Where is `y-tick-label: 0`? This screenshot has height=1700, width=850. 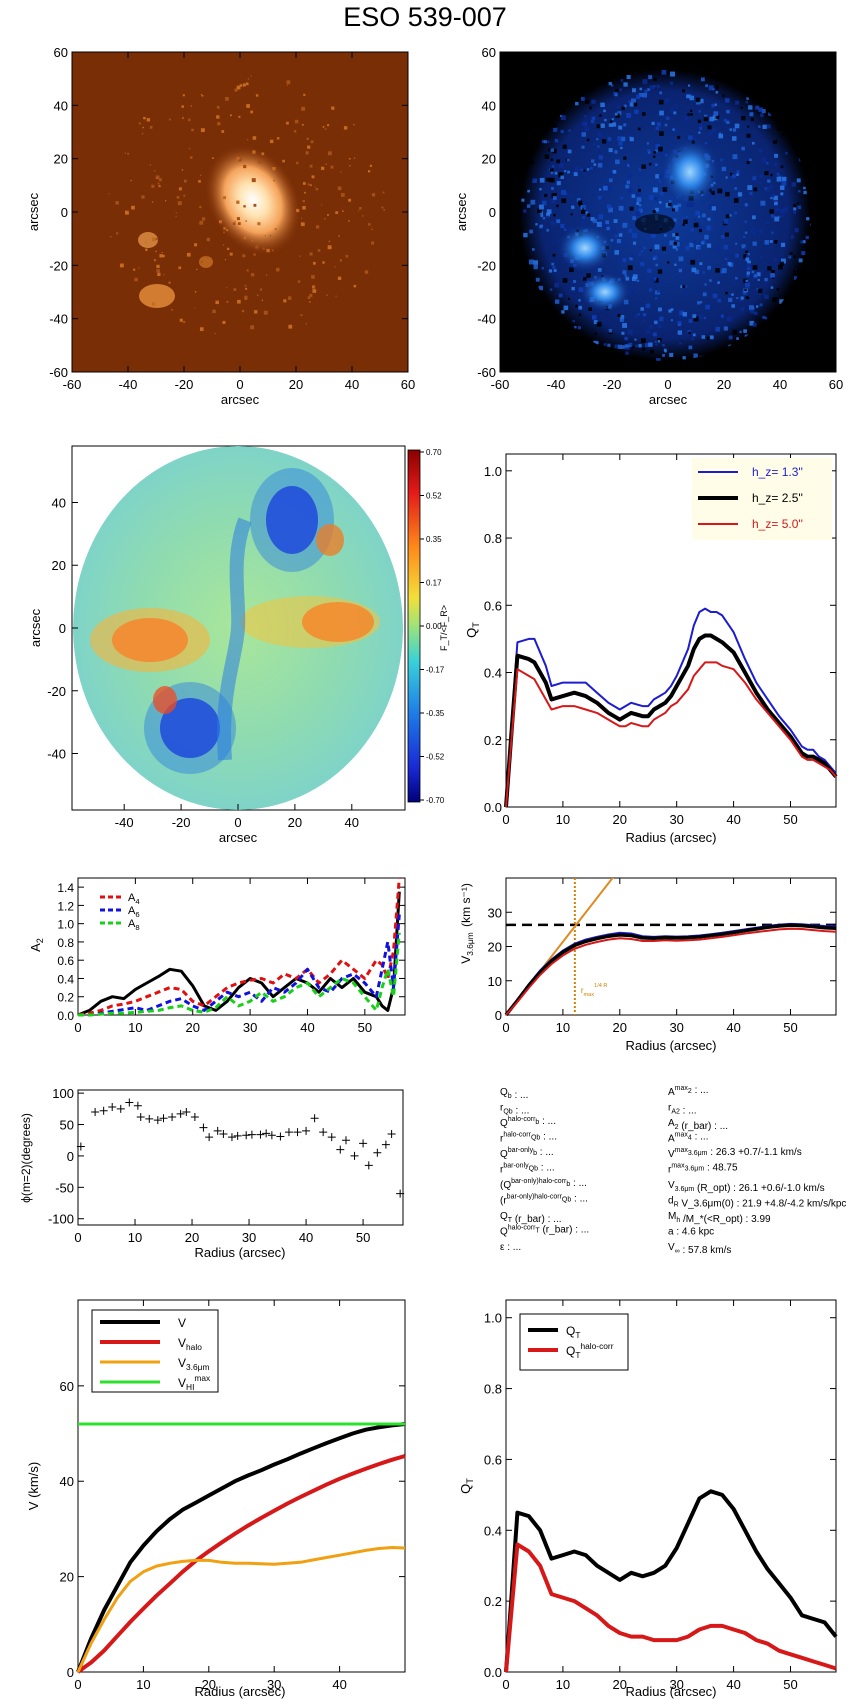 y-tick-label: 0 is located at coordinates (498, 1015).